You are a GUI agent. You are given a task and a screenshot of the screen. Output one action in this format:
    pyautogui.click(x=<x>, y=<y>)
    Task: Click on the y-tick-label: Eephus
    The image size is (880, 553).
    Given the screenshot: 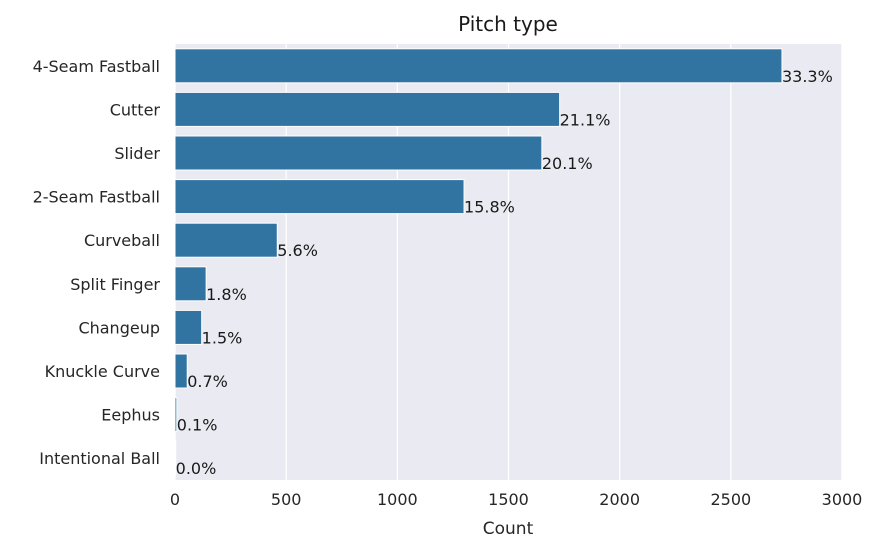 What is the action you would take?
    pyautogui.click(x=130, y=415)
    